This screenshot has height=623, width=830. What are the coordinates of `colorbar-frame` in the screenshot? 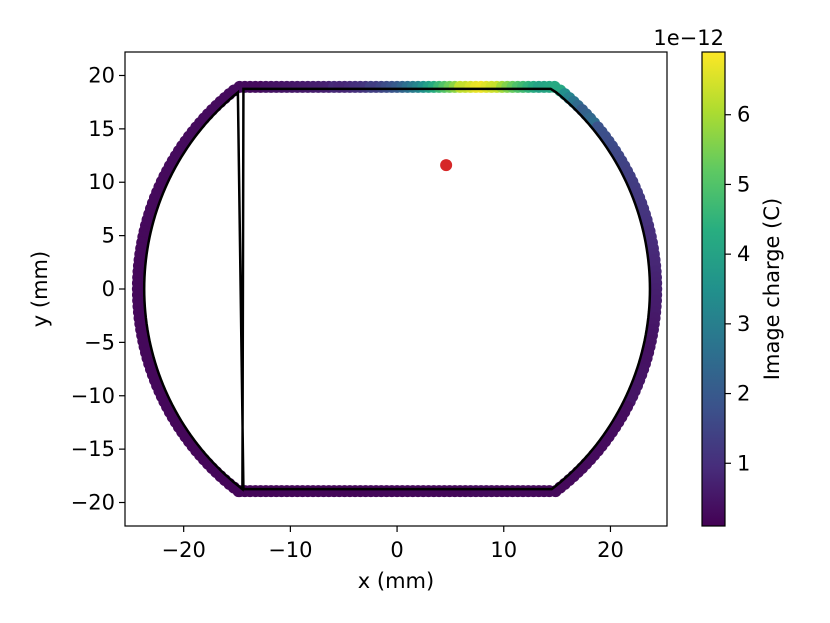 It's located at (713, 289).